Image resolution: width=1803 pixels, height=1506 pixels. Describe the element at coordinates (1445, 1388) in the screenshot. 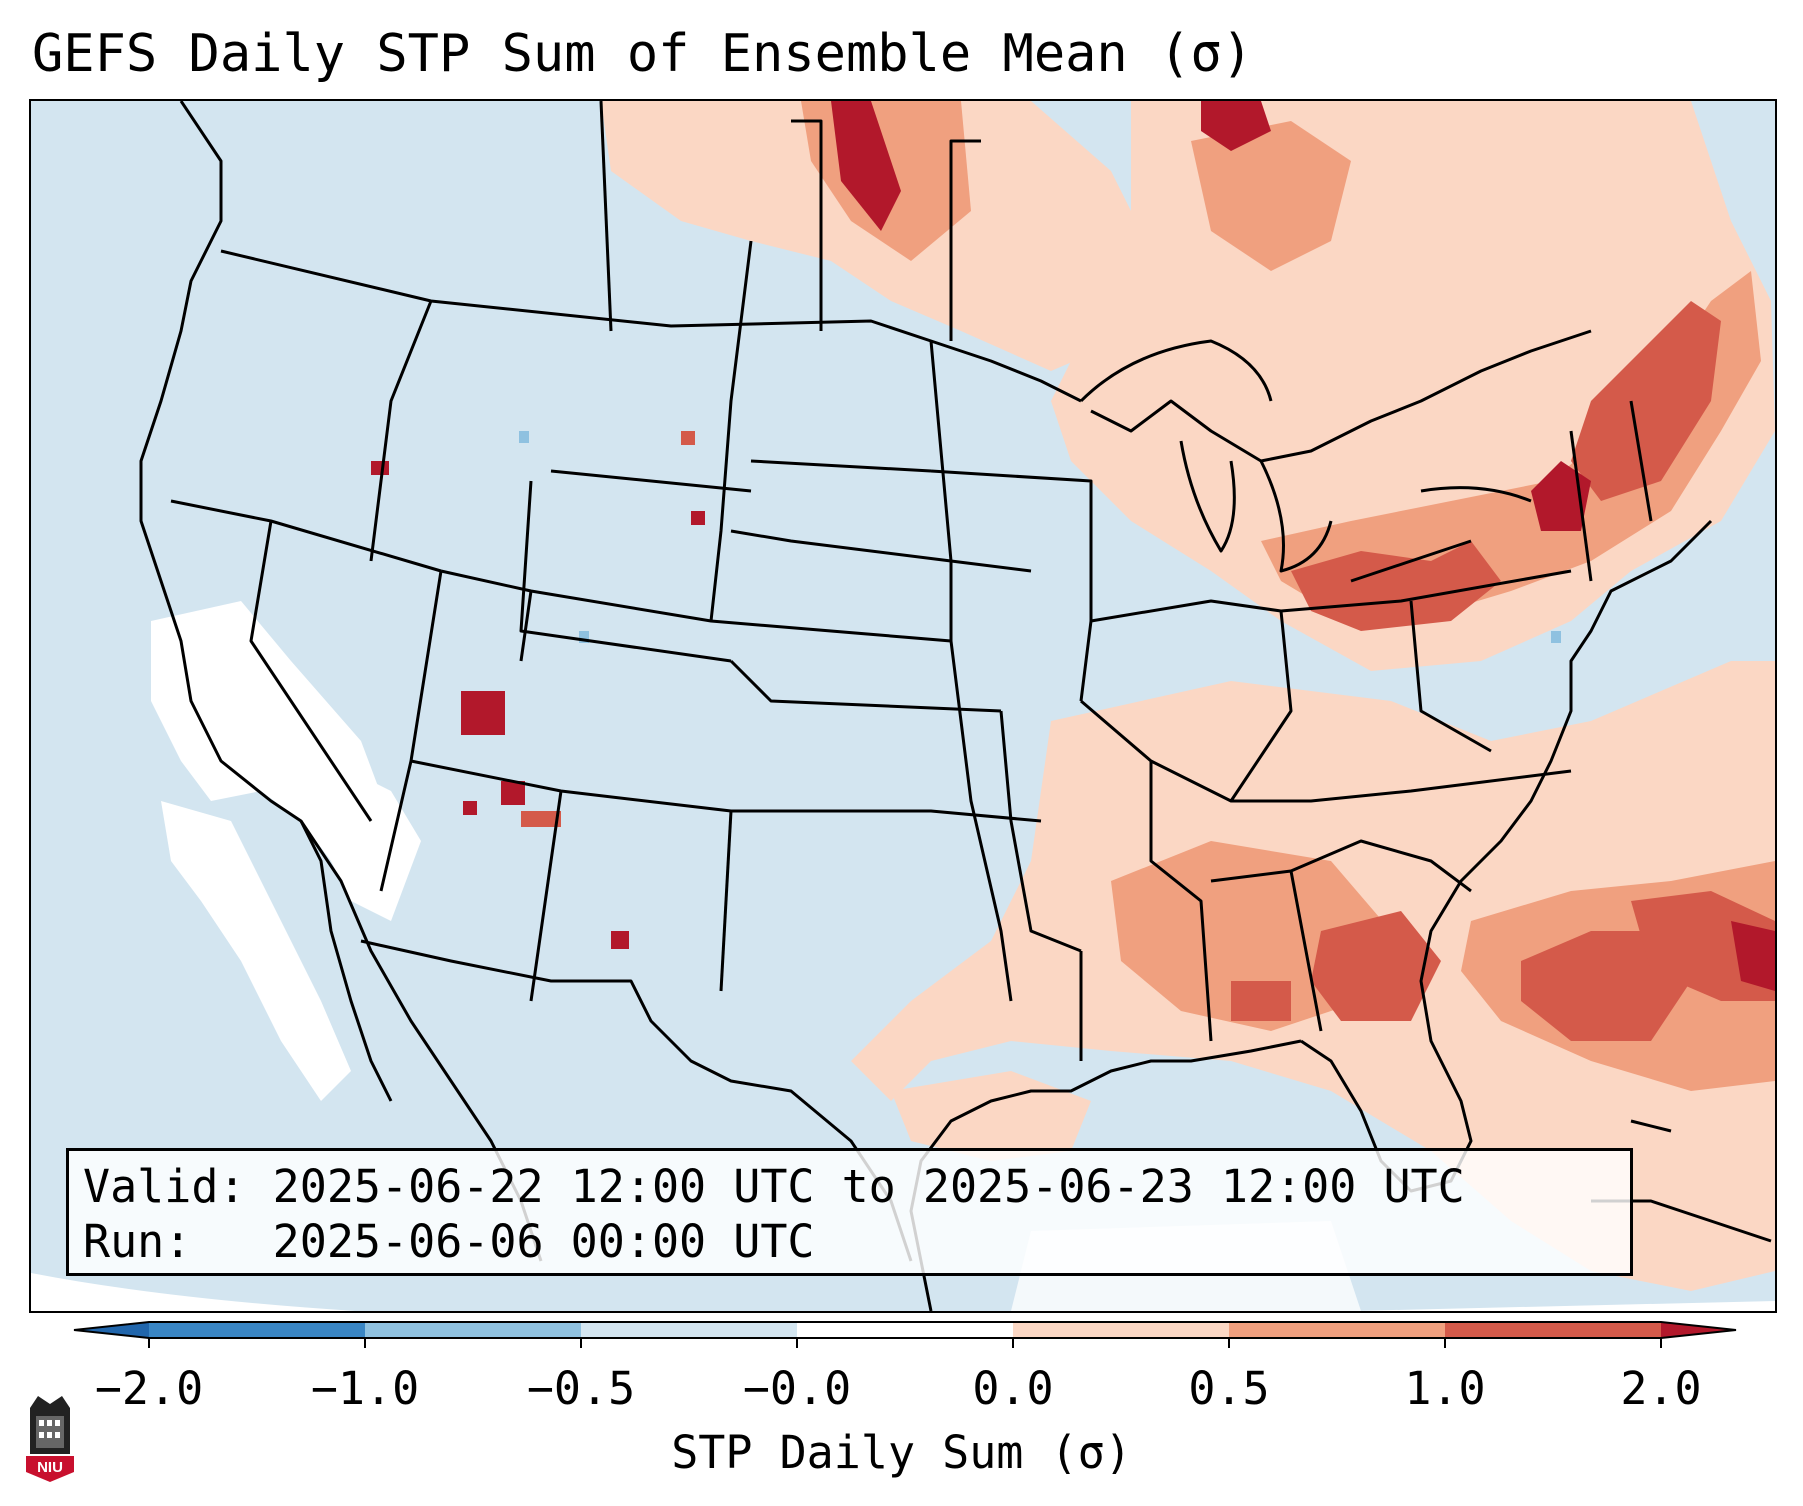

I see `colorbar-tick-label: 1.0` at that location.